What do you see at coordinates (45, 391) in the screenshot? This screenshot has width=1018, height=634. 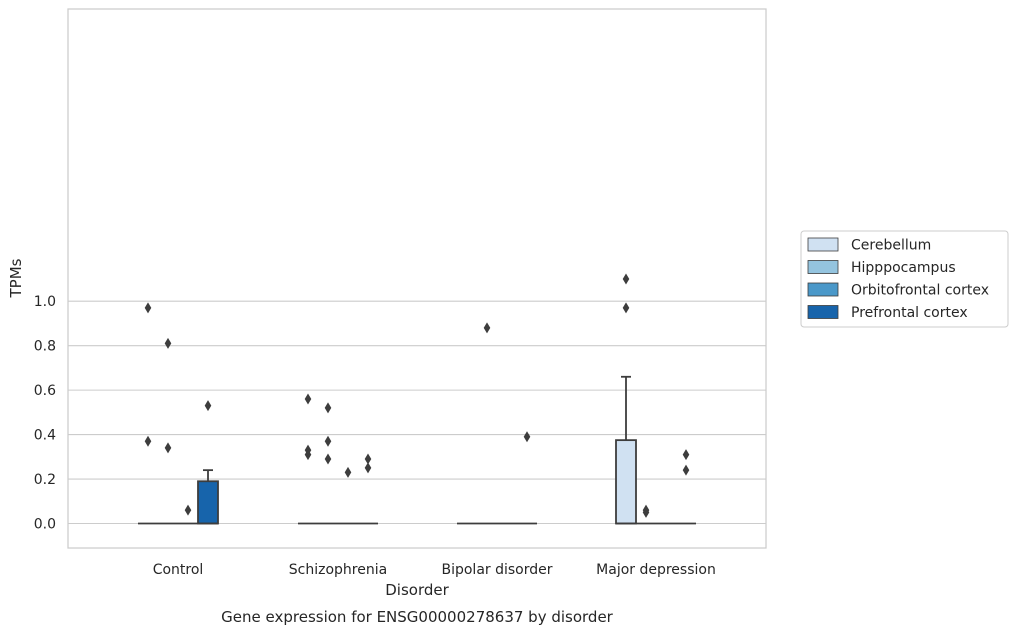 I see `y-tick-label: 0.6` at bounding box center [45, 391].